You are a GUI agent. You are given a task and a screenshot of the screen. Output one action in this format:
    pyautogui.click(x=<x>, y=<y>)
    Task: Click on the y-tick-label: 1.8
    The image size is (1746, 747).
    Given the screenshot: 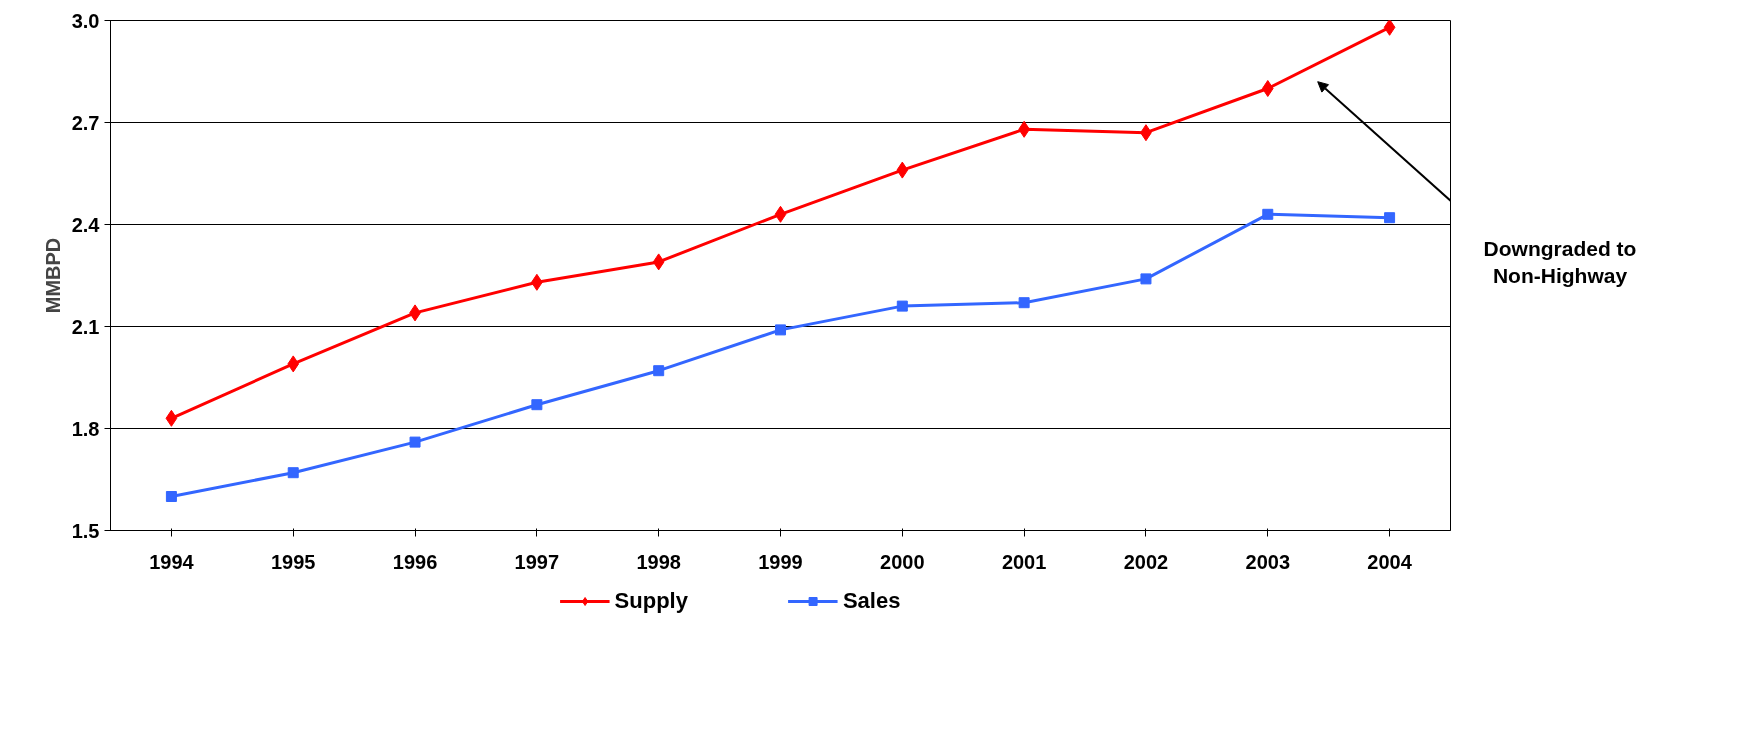 What is the action you would take?
    pyautogui.click(x=85, y=428)
    